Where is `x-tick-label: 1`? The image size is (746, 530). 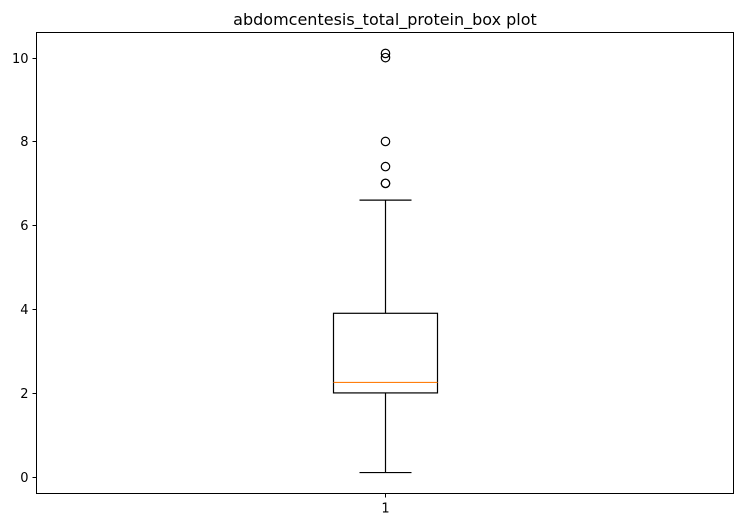
x-tick-label: 1 is located at coordinates (385, 509).